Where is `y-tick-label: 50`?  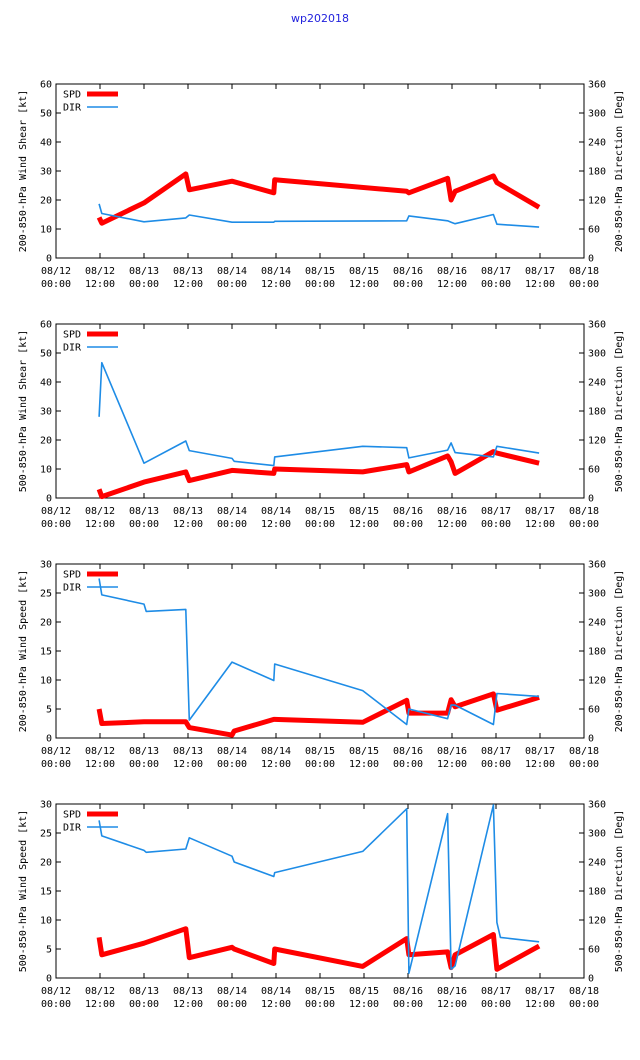 y-tick-label: 50 is located at coordinates (46, 354).